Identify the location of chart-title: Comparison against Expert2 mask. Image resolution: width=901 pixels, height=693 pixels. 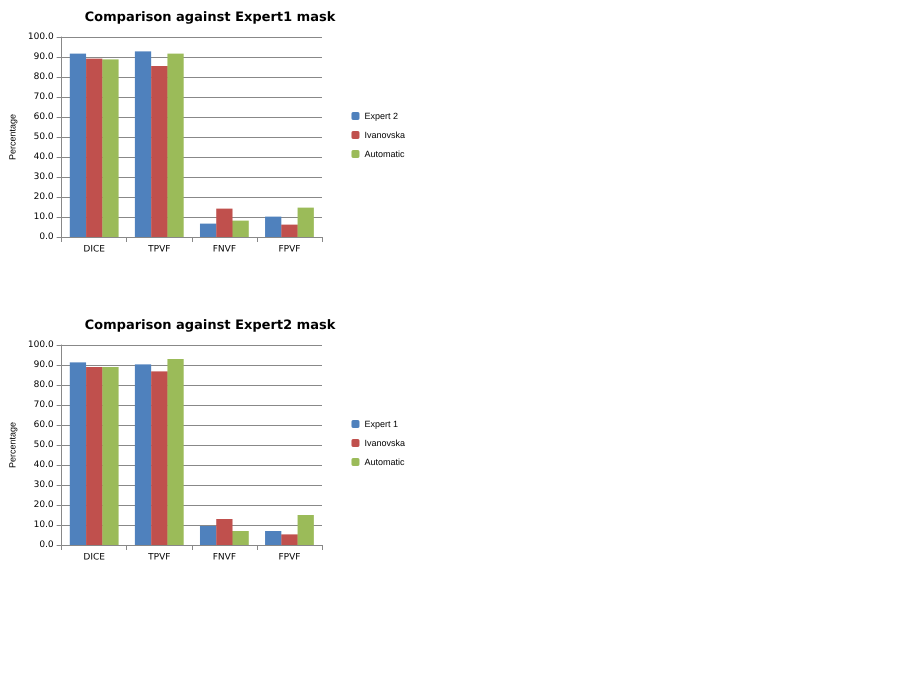
(210, 325).